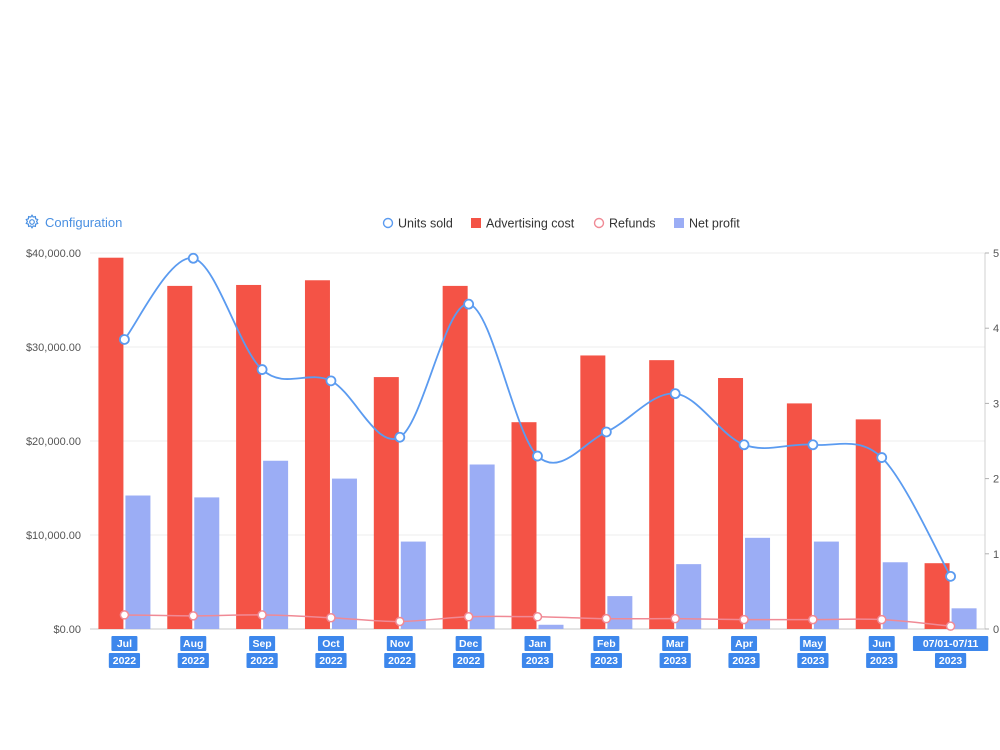 Image resolution: width=1000 pixels, height=750 pixels. I want to click on y-left-tick-label: $0.00, so click(67, 630).